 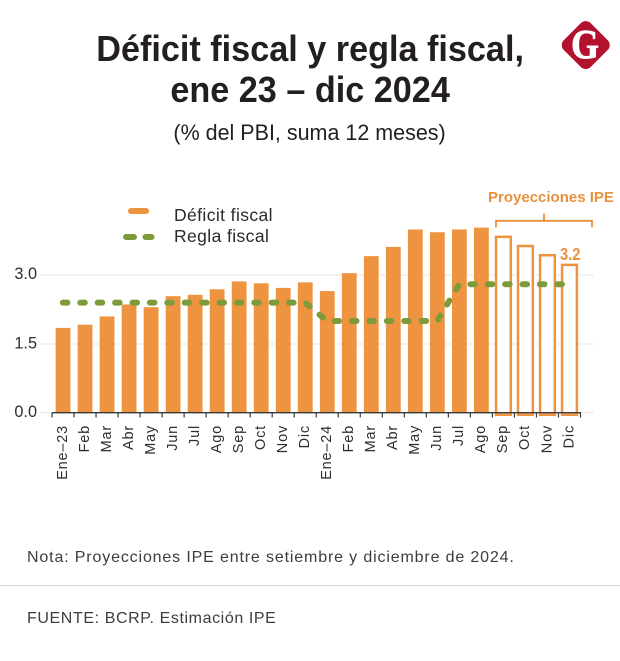 What do you see at coordinates (327, 452) in the screenshot?
I see `svg-text: Ene–24` at bounding box center [327, 452].